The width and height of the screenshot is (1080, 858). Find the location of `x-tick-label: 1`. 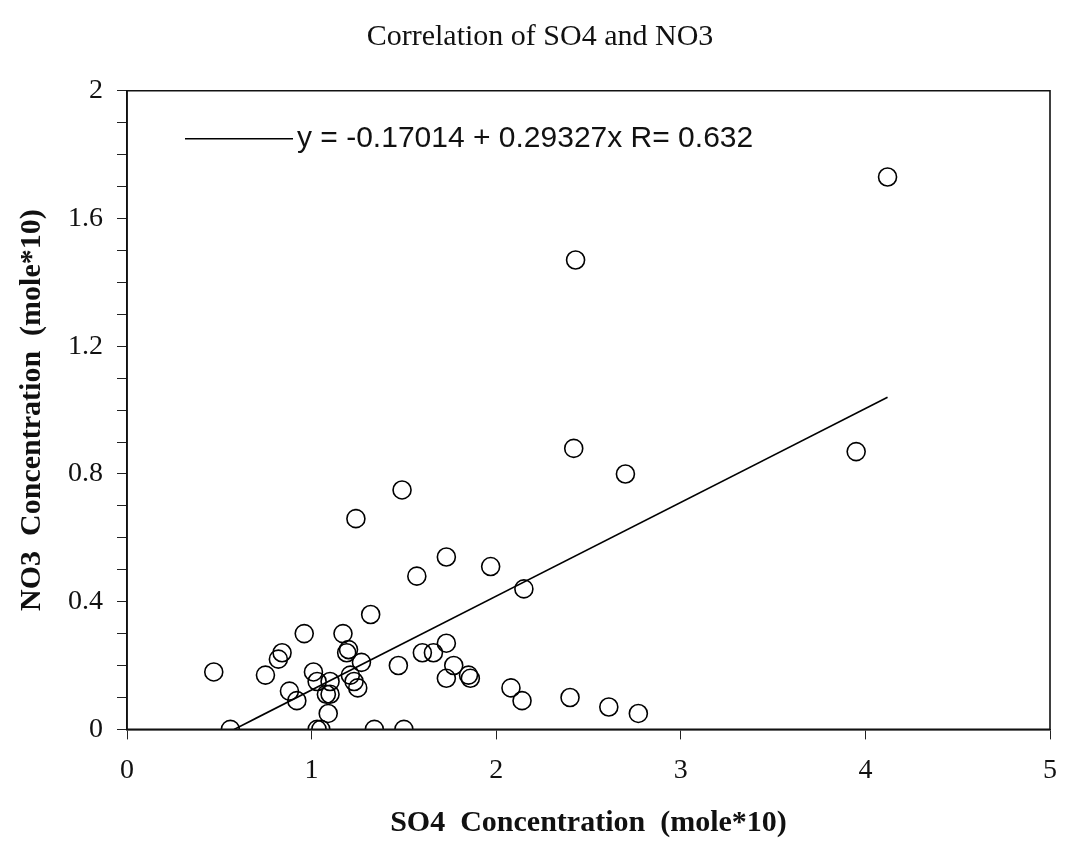

x-tick-label: 1 is located at coordinates (311, 768).